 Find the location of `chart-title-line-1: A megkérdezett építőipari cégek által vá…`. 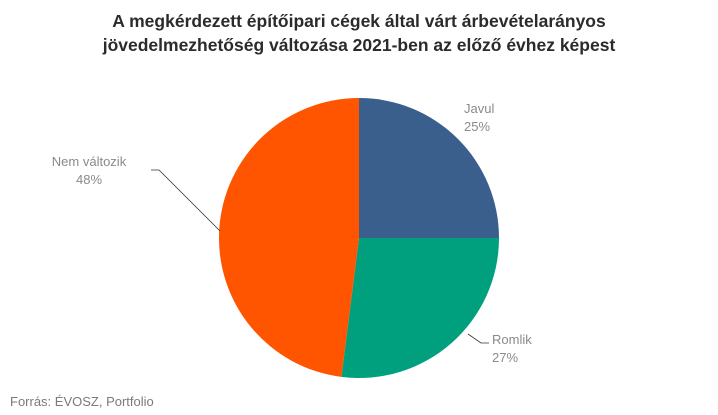

chart-title-line-1: A megkérdezett építőipari cégek által vá… is located at coordinates (359, 21).